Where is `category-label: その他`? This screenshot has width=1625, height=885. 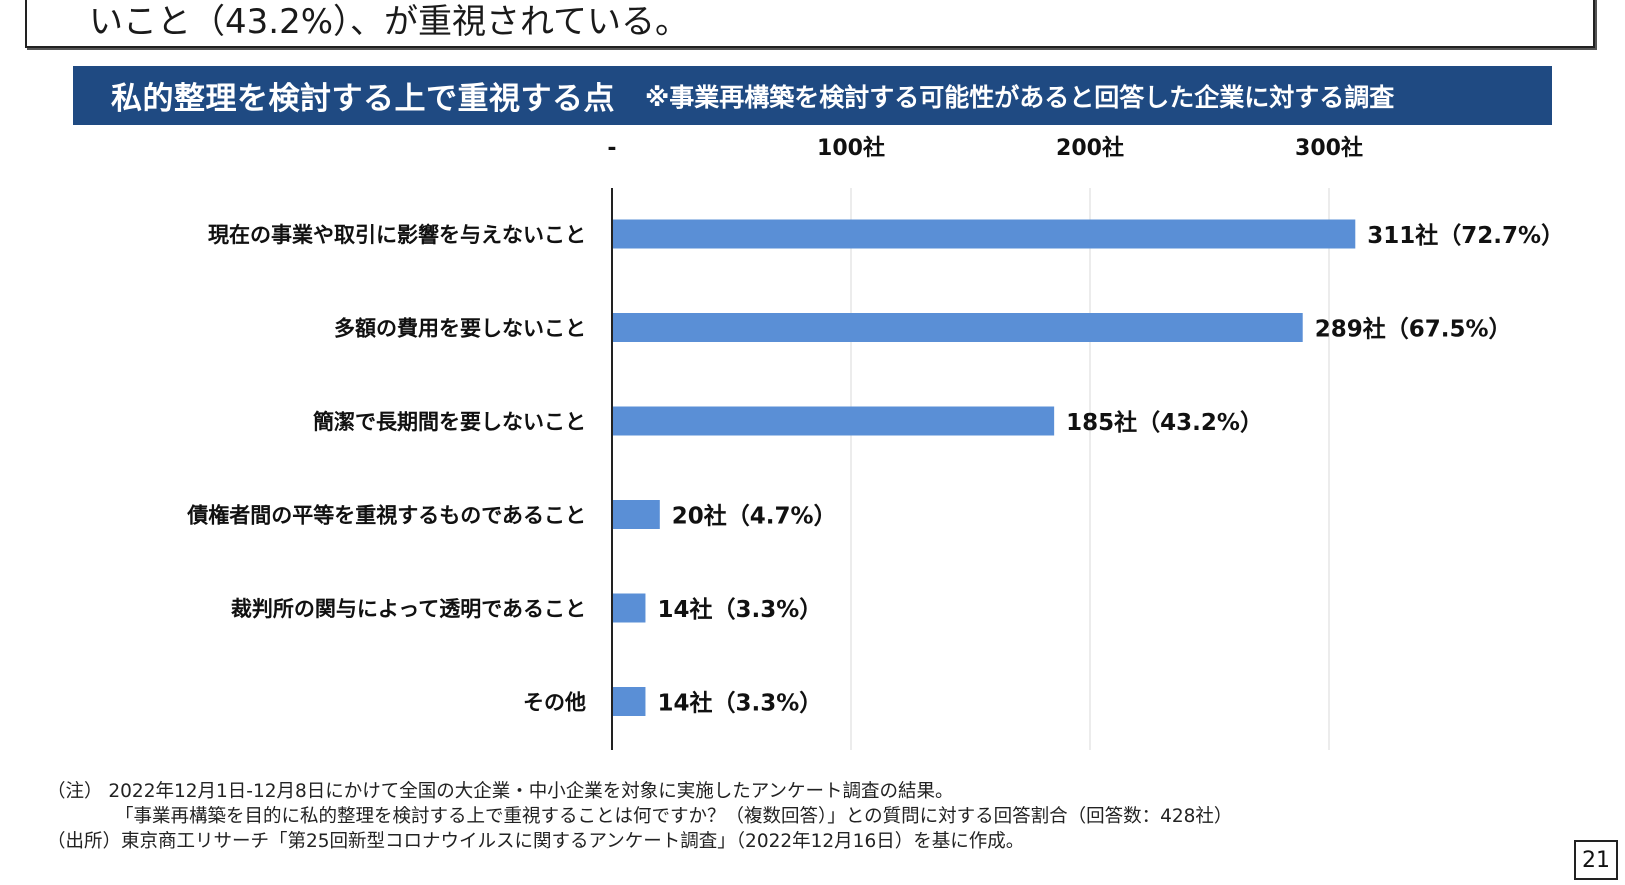 category-label: その他 is located at coordinates (554, 703).